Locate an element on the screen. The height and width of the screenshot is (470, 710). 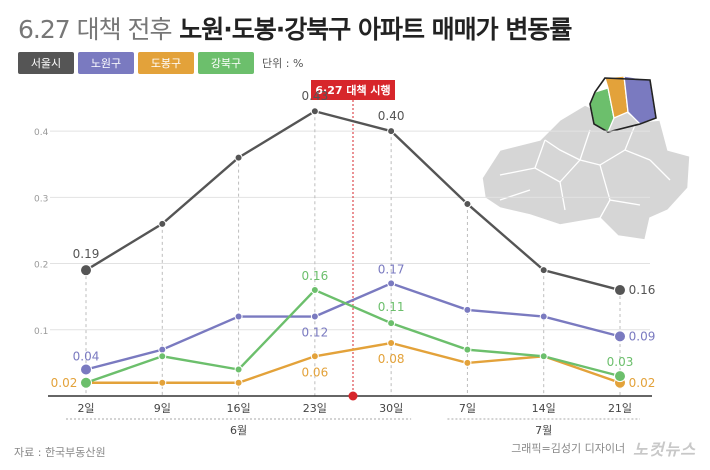
district-dobong is located at coordinates (616, 97).